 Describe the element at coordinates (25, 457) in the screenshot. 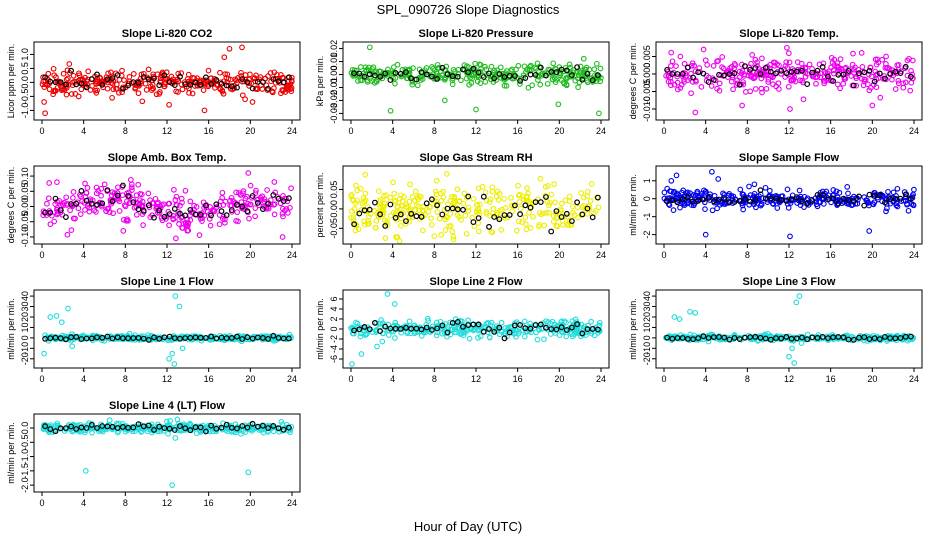

I see `y-tick-label: -1.0` at that location.